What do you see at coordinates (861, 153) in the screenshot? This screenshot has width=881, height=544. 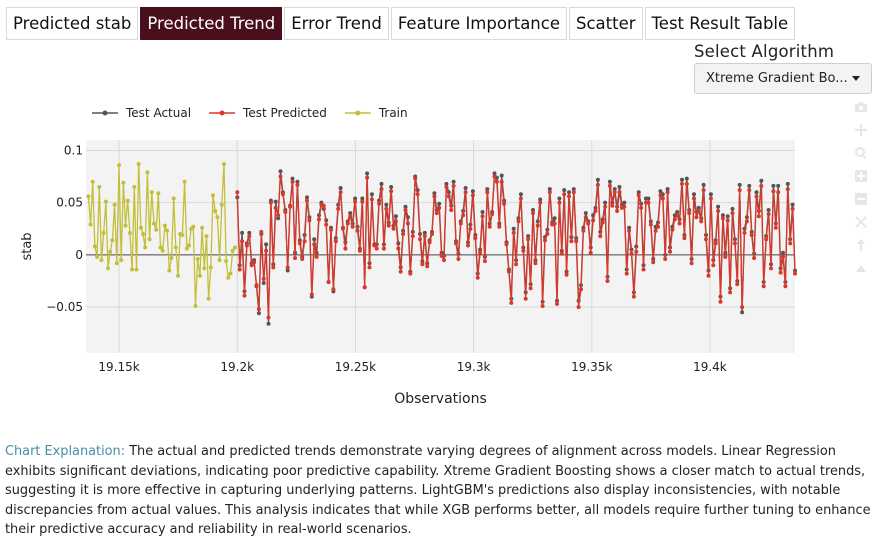 I see `magnifier-icon` at bounding box center [861, 153].